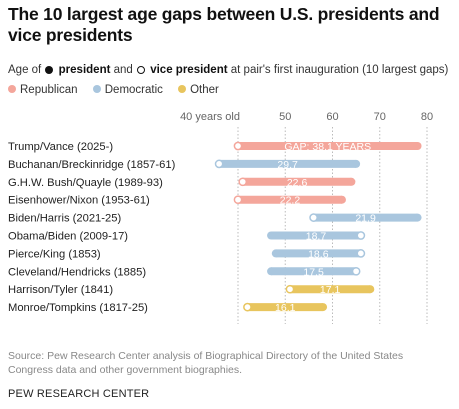  What do you see at coordinates (133, 90) in the screenshot?
I see `legend-label-democratic: Democratic` at bounding box center [133, 90].